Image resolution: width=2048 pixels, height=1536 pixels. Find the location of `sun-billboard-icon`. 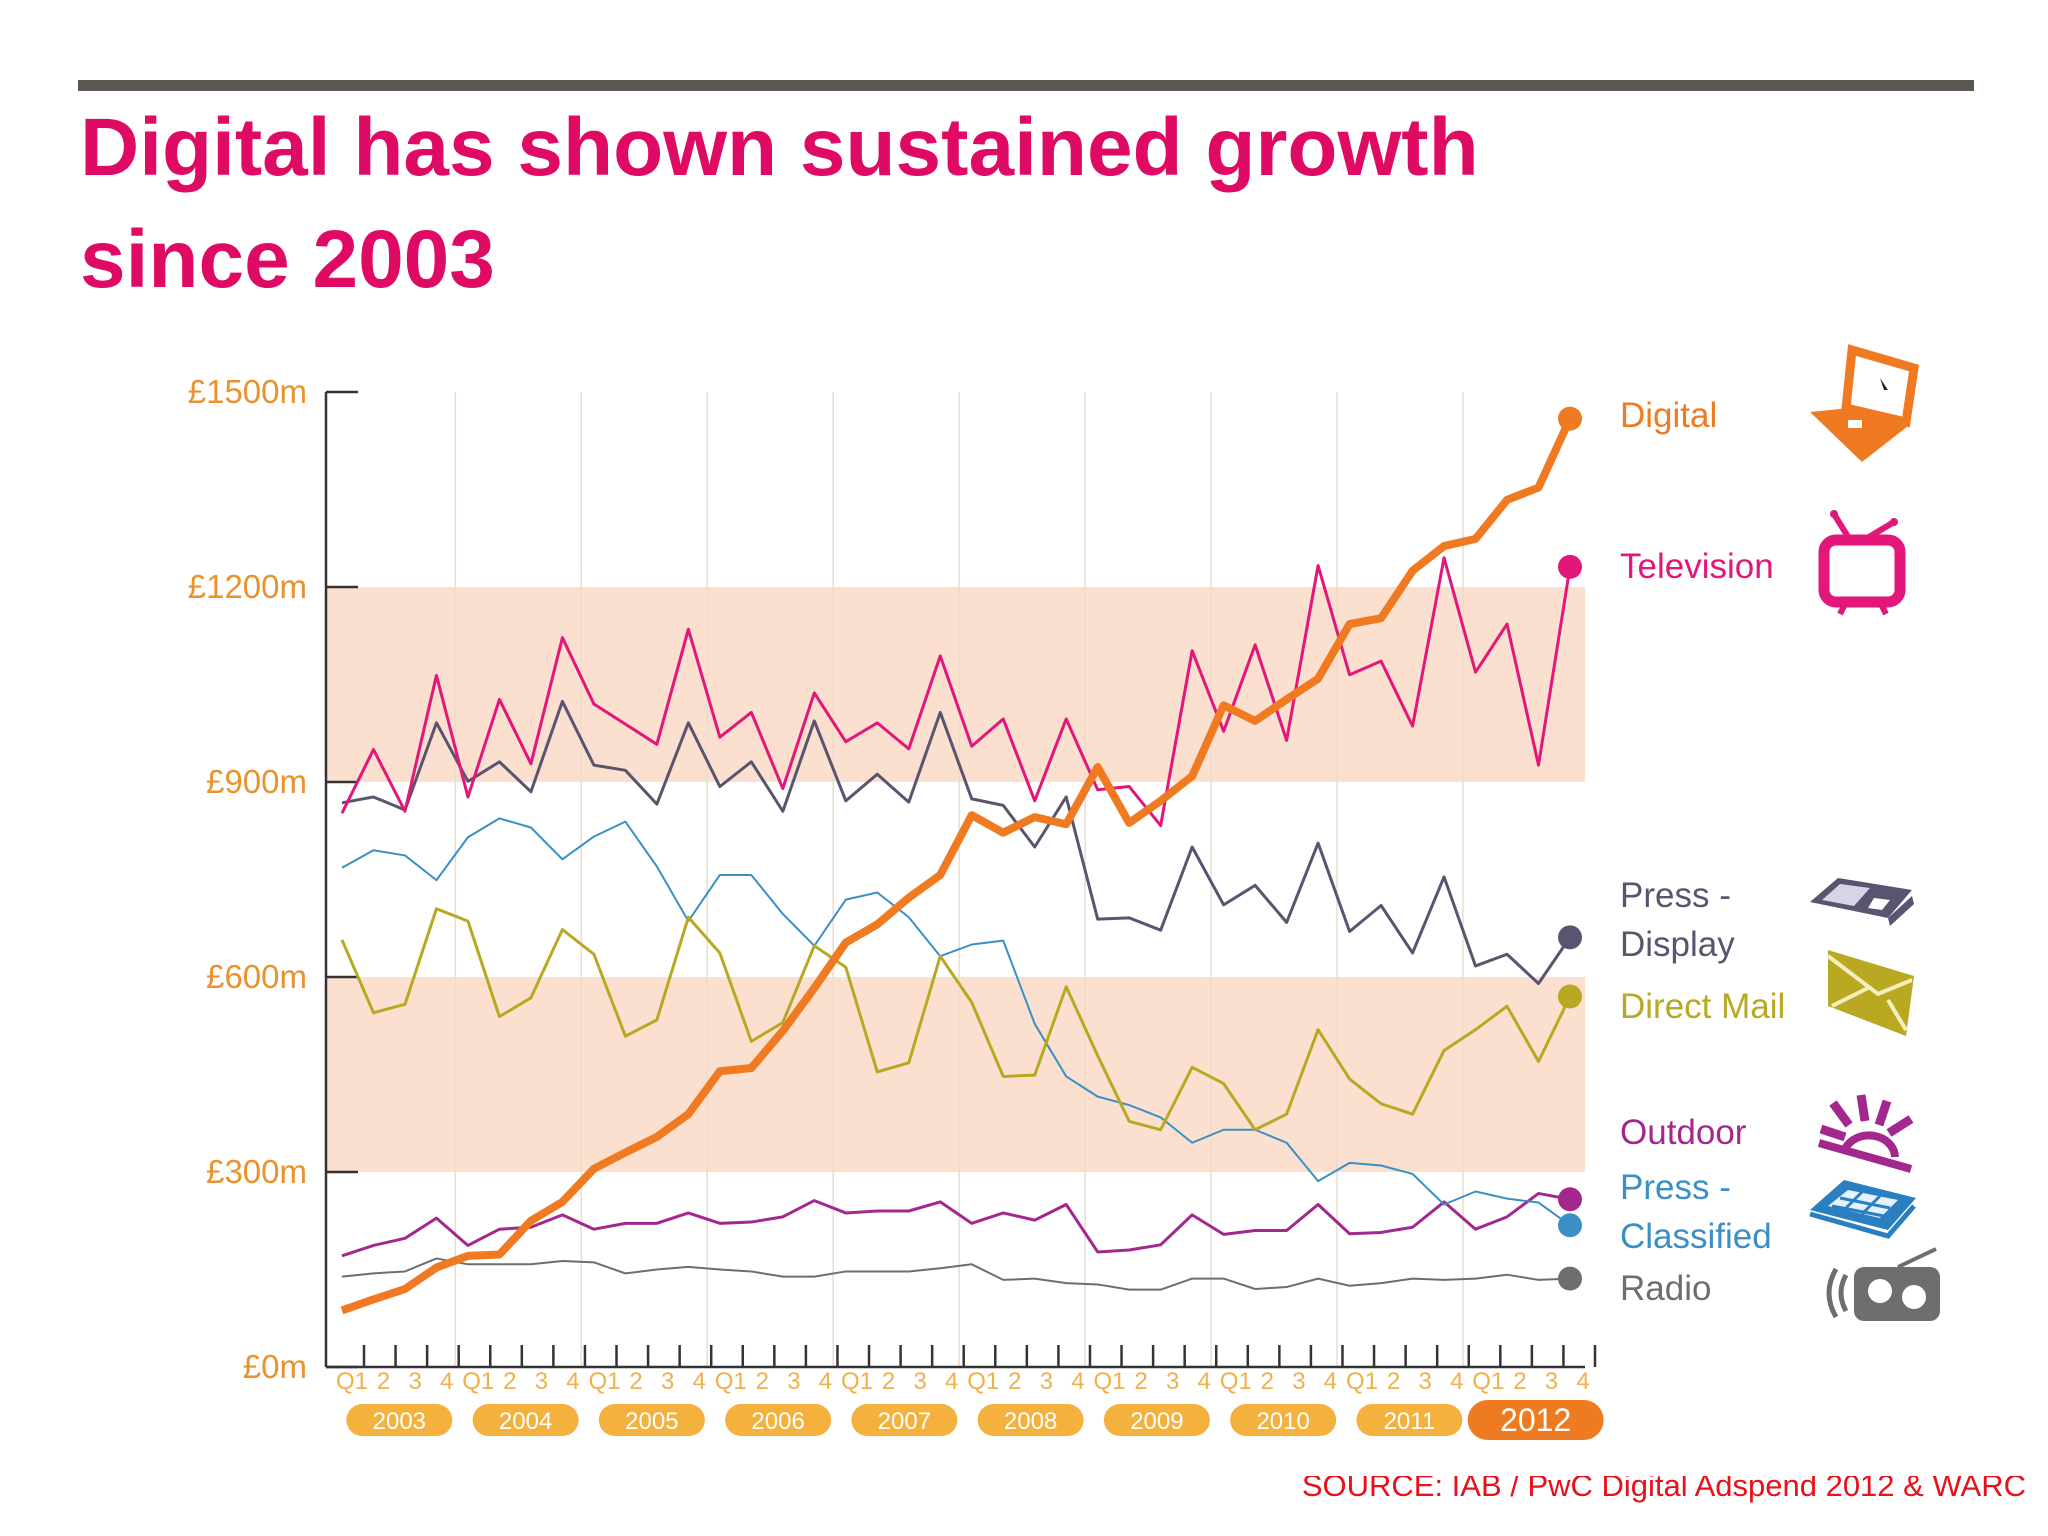

sun-billboard-icon is located at coordinates (1865, 1133).